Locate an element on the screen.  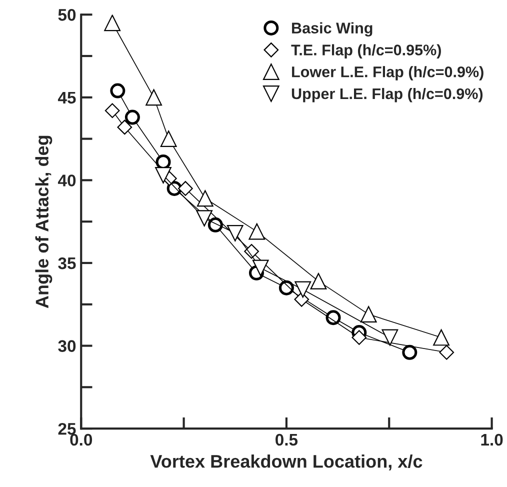
y-tick-label: 30 is located at coordinates (67, 346).